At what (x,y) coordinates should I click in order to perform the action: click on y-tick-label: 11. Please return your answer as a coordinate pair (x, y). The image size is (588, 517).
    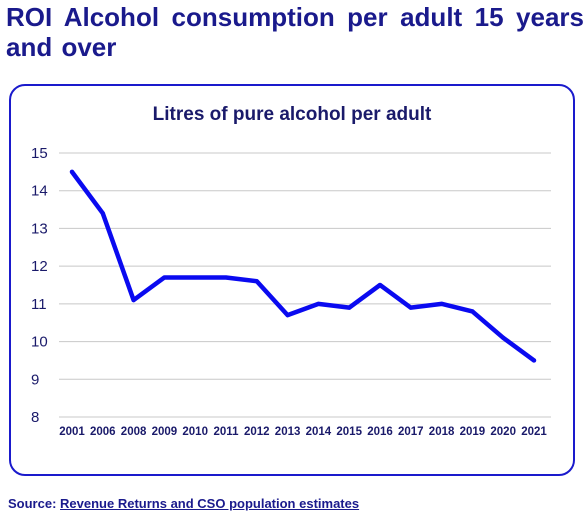
    Looking at the image, I should click on (39, 304).